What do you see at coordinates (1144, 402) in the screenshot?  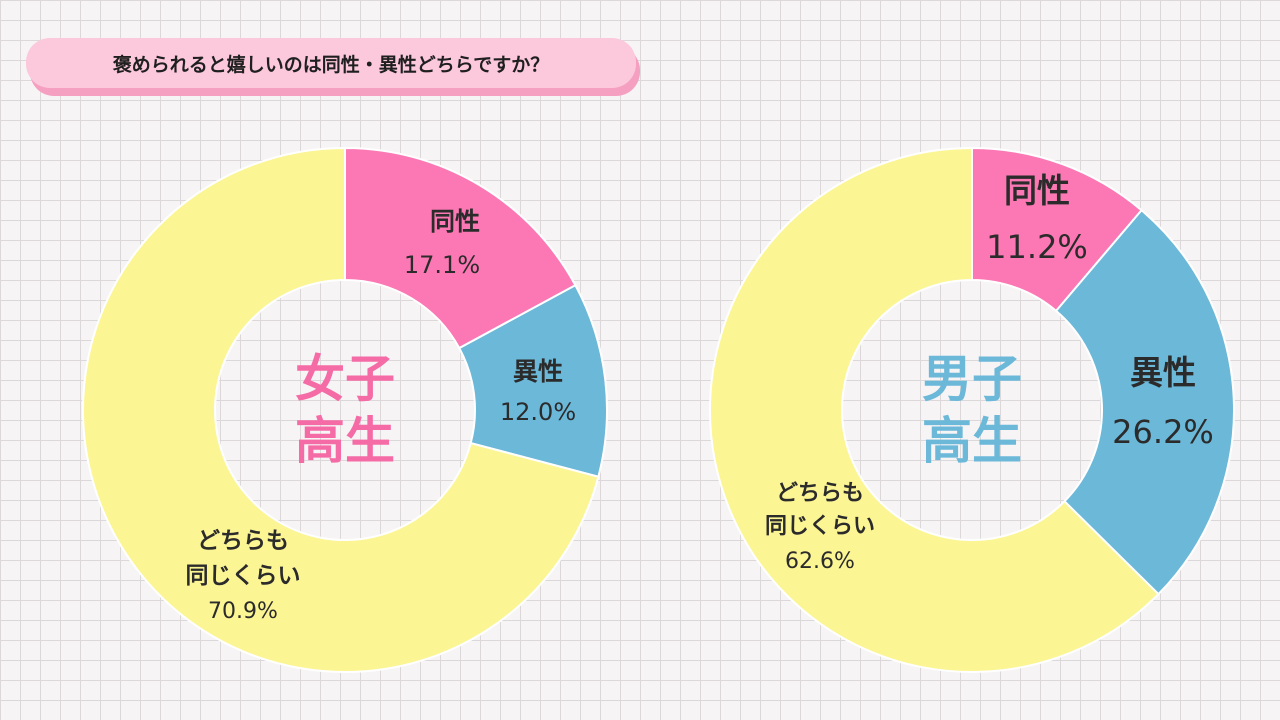 I see `boys-slice-opposite` at bounding box center [1144, 402].